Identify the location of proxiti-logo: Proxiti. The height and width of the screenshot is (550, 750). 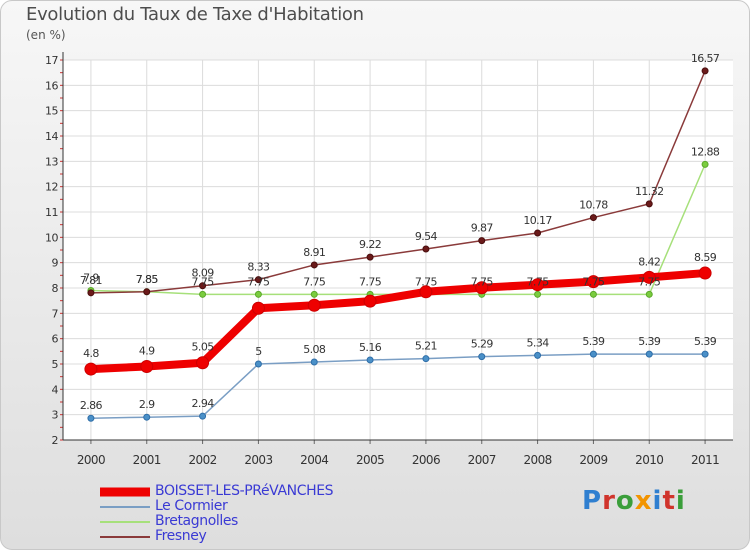
(634, 501).